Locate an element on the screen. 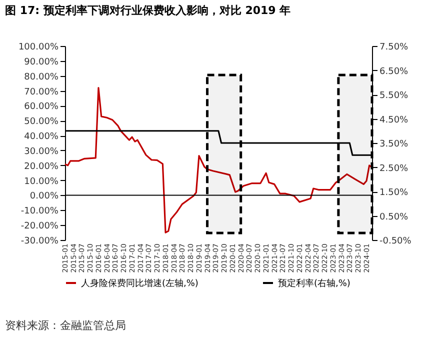 The height and width of the screenshot is (340, 428). y2-tick-label: -0.50% is located at coordinates (396, 241).